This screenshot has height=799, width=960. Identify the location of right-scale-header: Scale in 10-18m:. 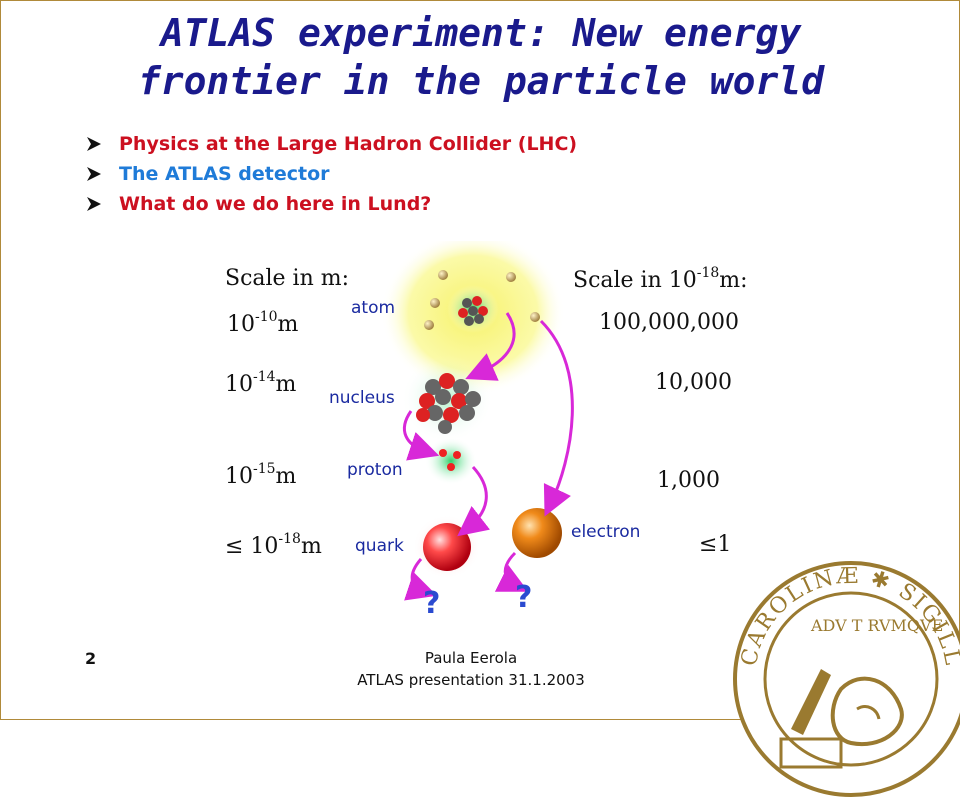
(660, 279).